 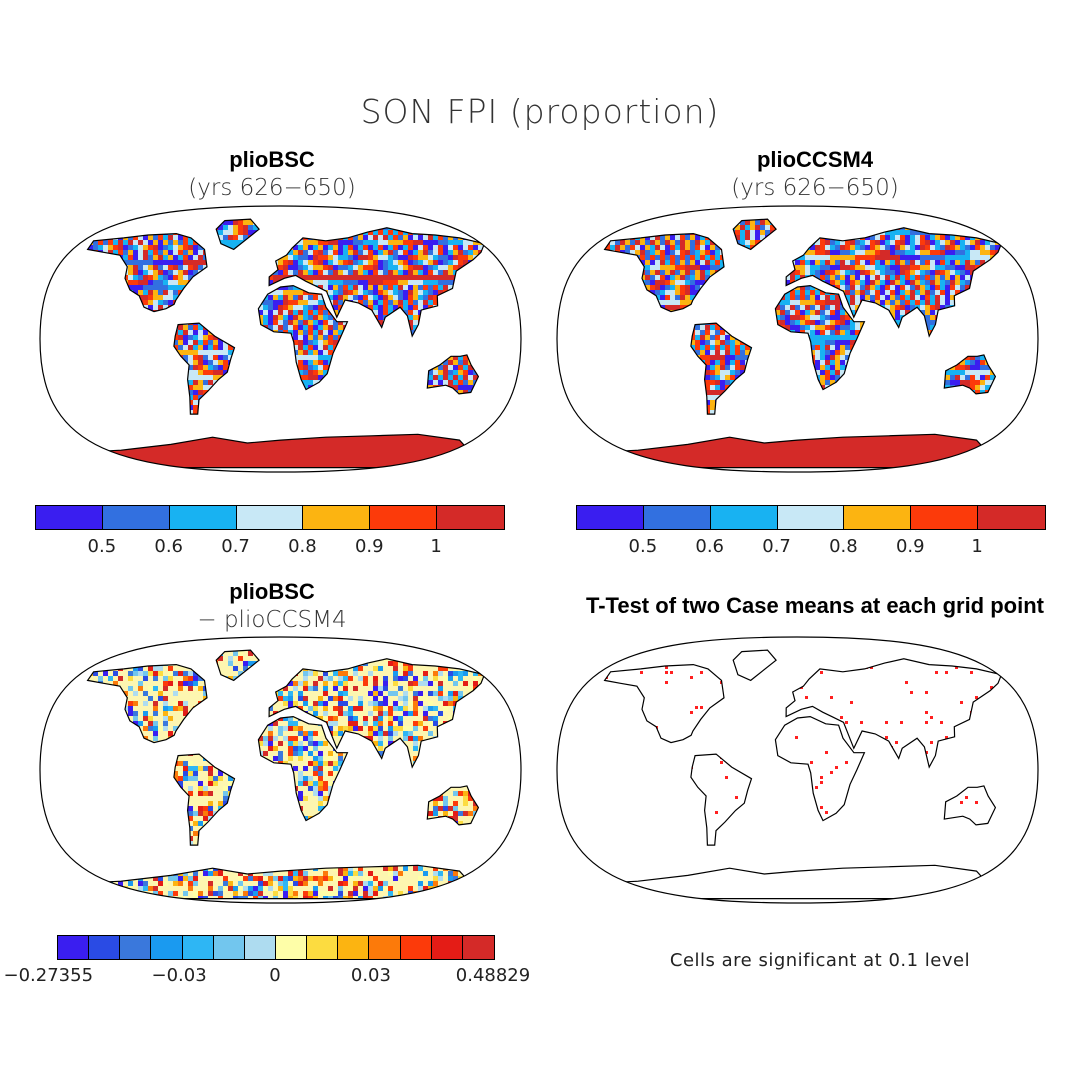 I want to click on panel-top-right-years: (yrs 626−650), so click(x=815, y=188).